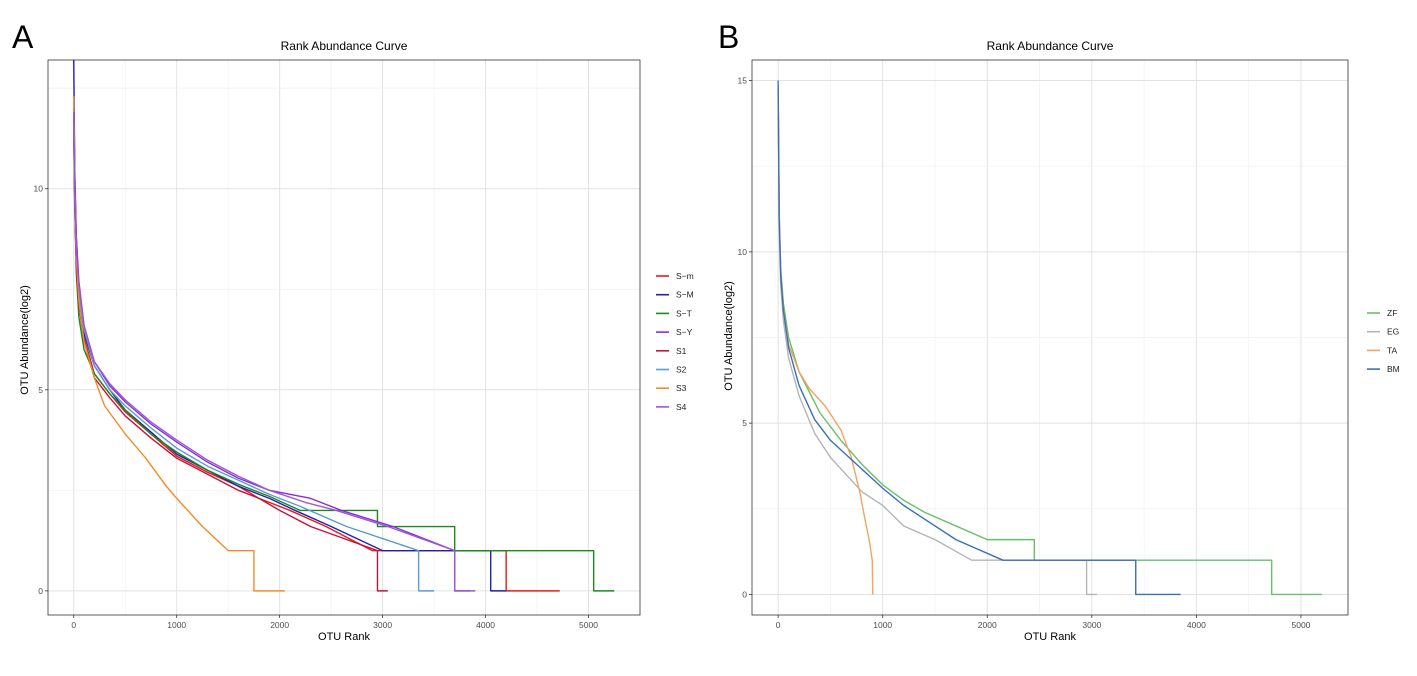  I want to click on chart-a-legend-label: S−M, so click(685, 295).